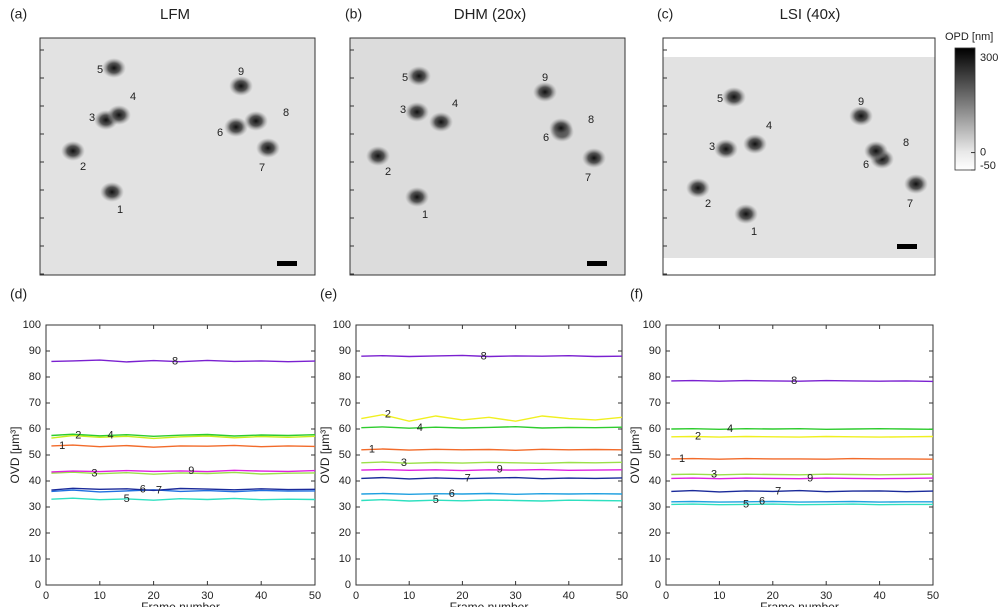 This screenshot has width=1001, height=607. Describe the element at coordinates (778, 491) in the screenshot. I see `series-label: 7` at that location.